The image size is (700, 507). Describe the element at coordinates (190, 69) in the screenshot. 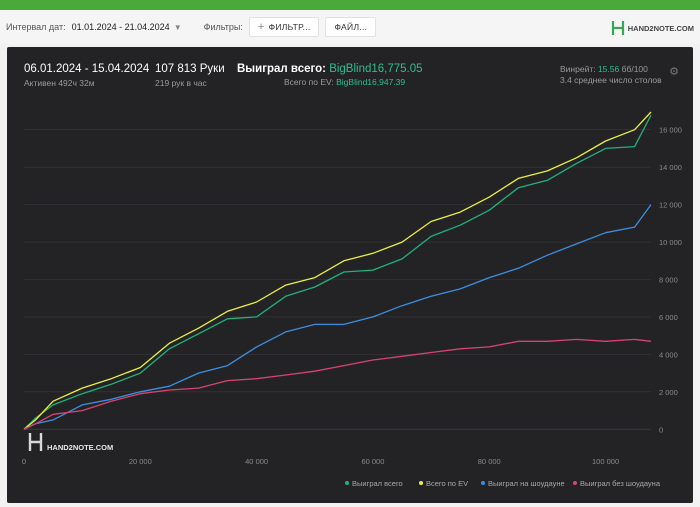

I see `hands-count: 107 813 Руки` at that location.